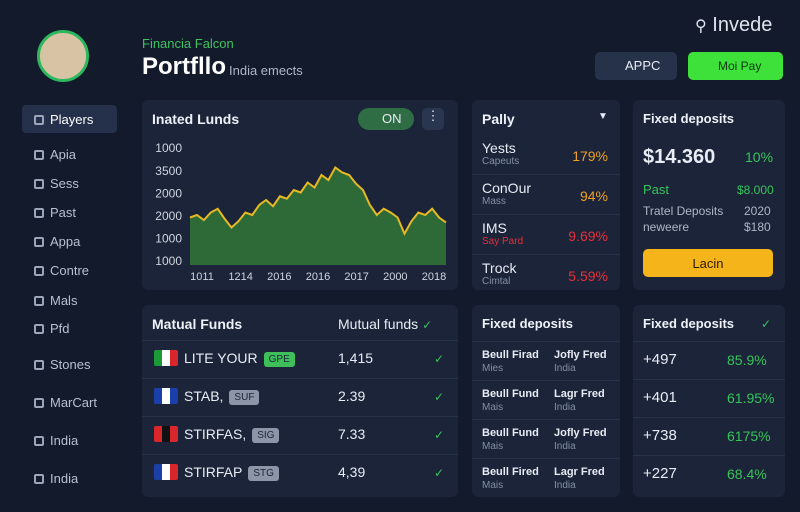 Image resolution: width=800 pixels, height=512 pixels. I want to click on x-label: 2018, so click(434, 277).